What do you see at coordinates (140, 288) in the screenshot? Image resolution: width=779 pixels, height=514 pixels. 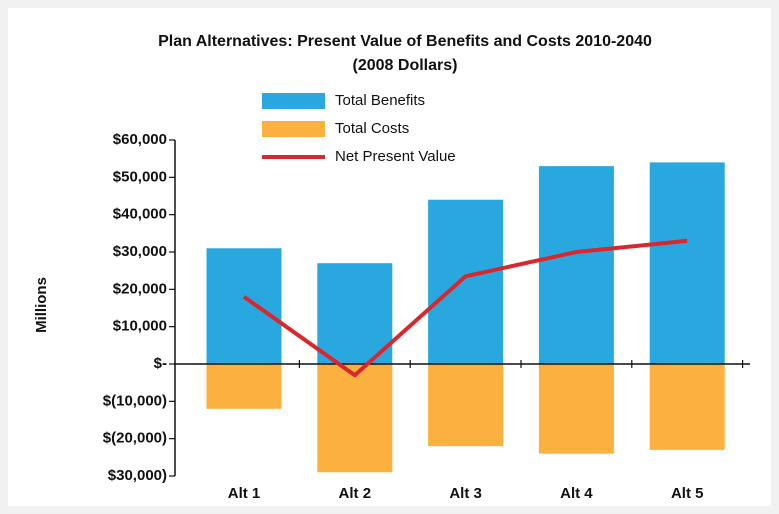 I see `y-tick-label: $20,000` at bounding box center [140, 288].